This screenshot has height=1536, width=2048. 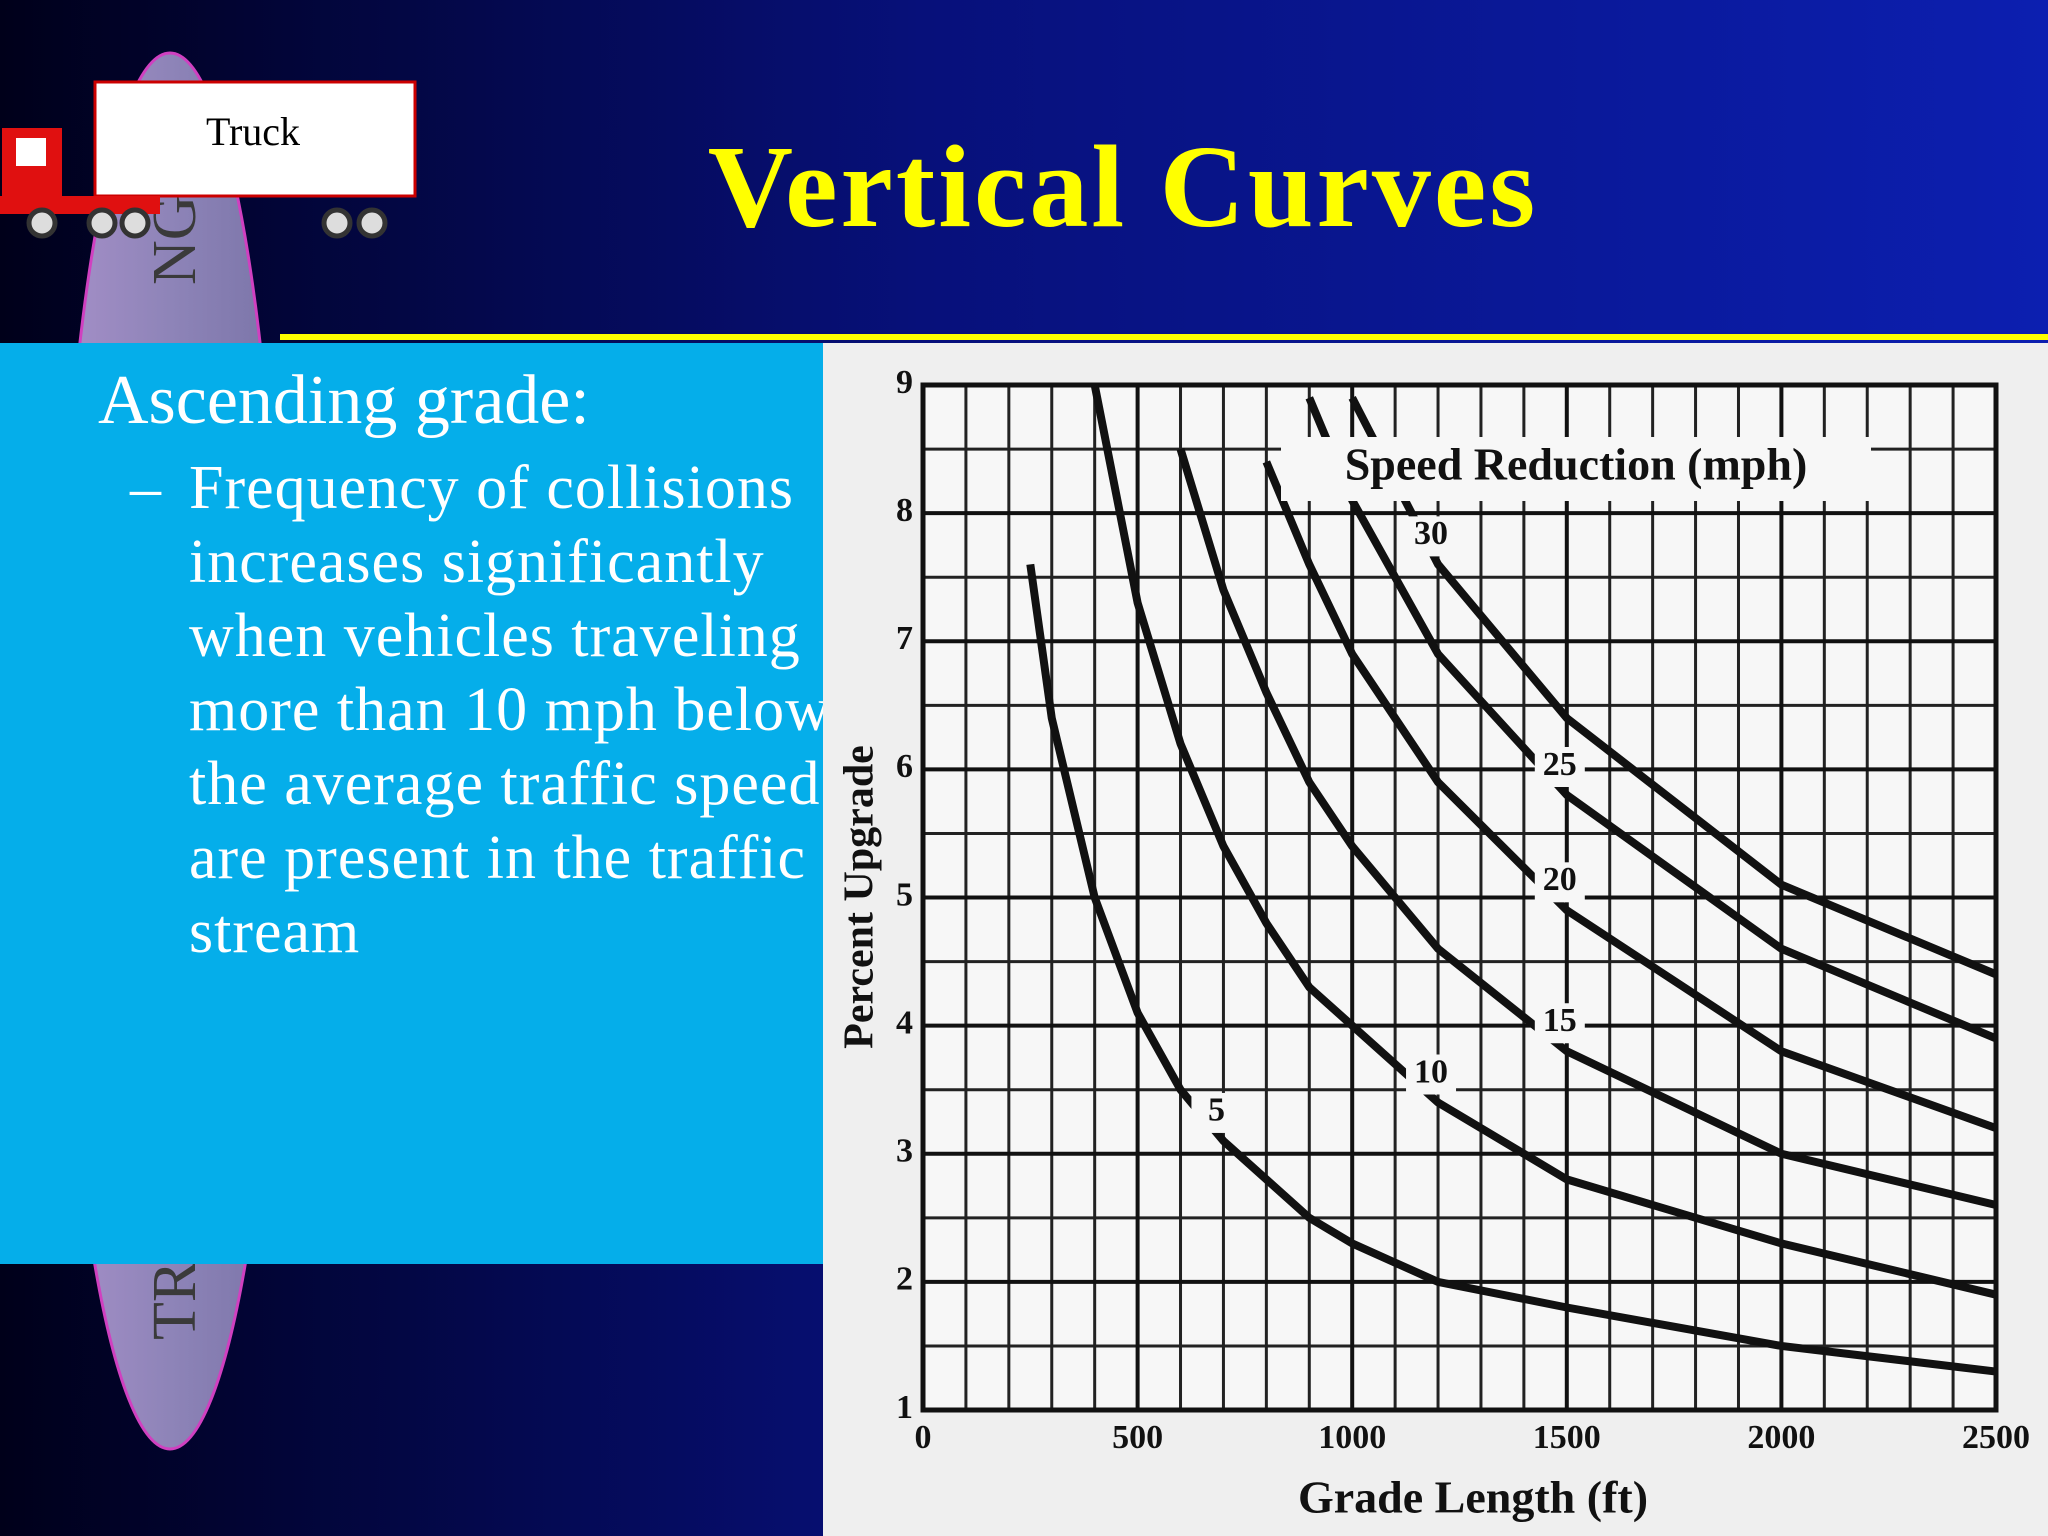 I want to click on curve-label: 10, so click(x=1431, y=1071).